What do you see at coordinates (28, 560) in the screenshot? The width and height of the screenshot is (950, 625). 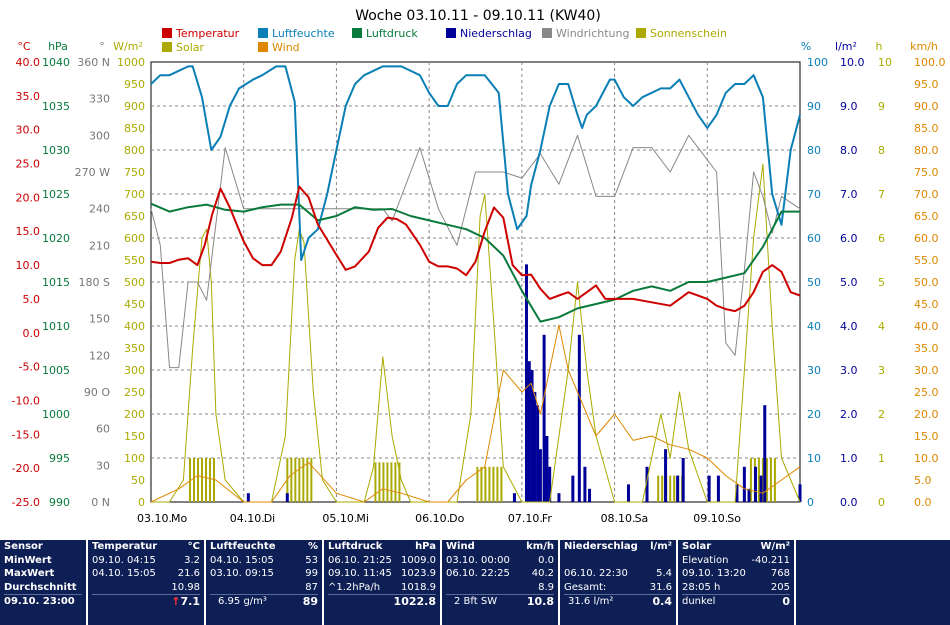 I see `sensor-row-min: MinWert` at bounding box center [28, 560].